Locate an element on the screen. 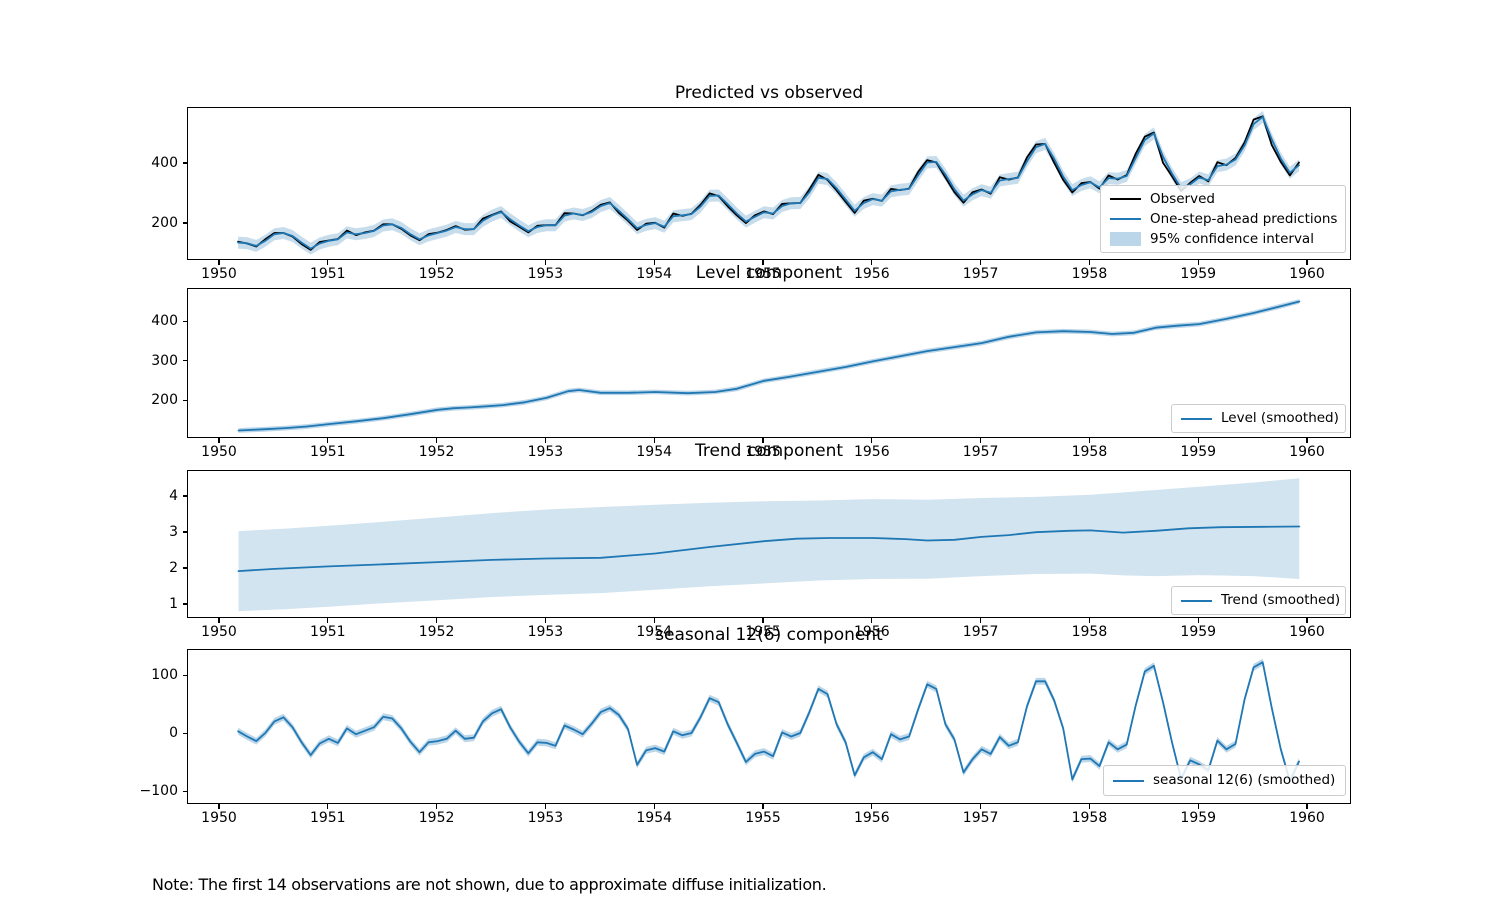 The image size is (1500, 900). legend-label: Level (smoothed) is located at coordinates (1280, 418).